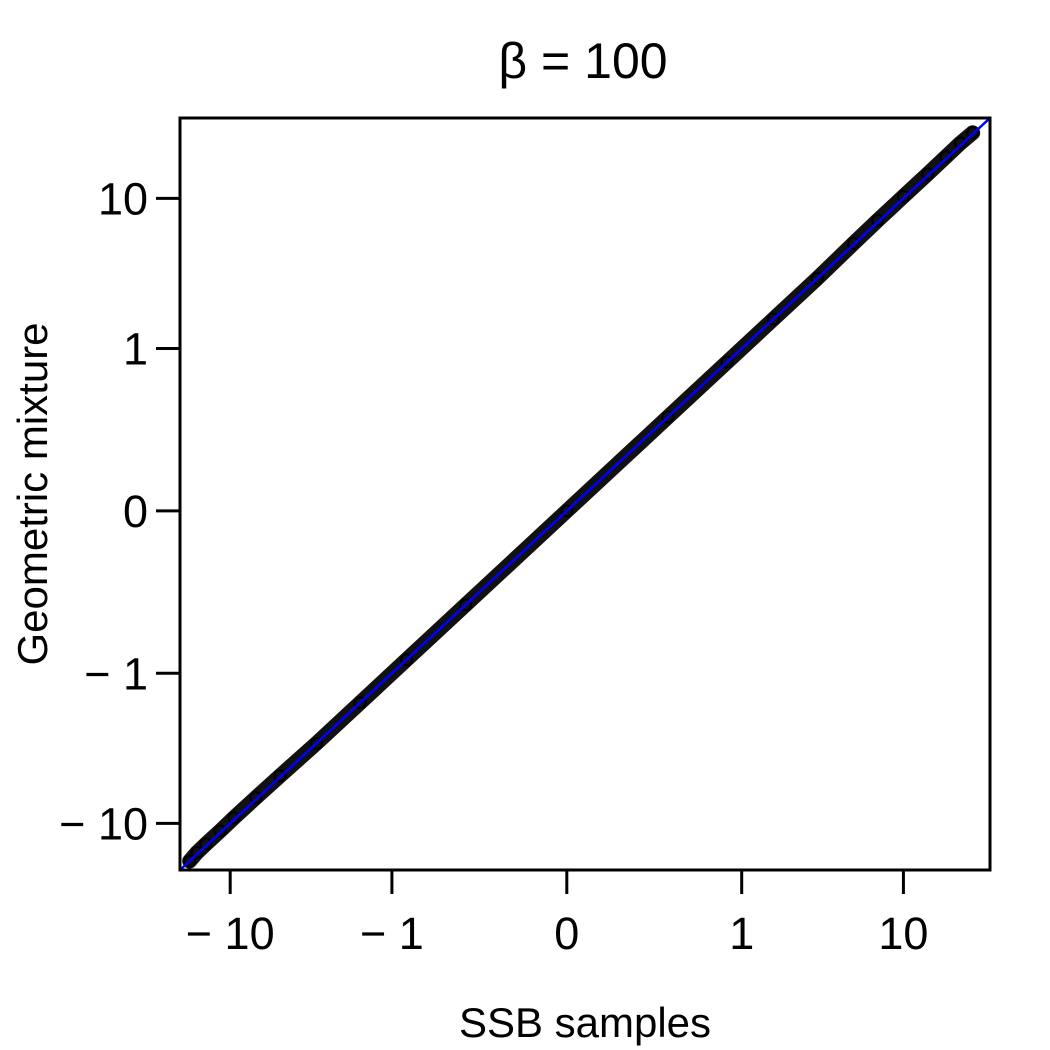 The height and width of the screenshot is (1050, 1050). I want to click on chart-title: β = 100, so click(582, 61).